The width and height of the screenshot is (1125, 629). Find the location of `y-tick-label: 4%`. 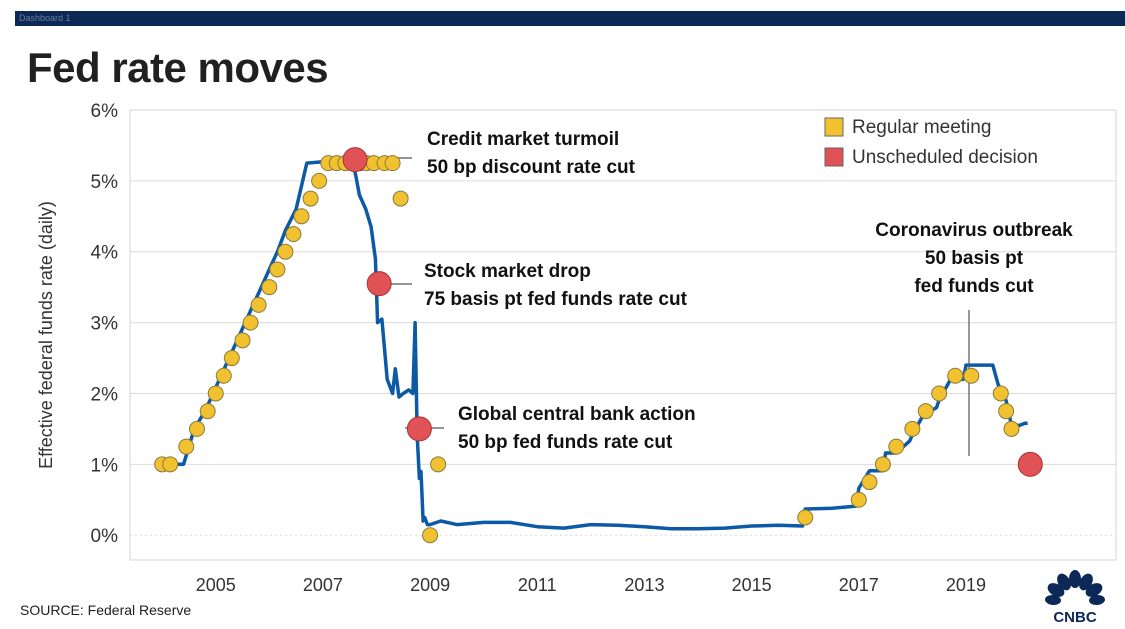

y-tick-label: 4% is located at coordinates (105, 253).